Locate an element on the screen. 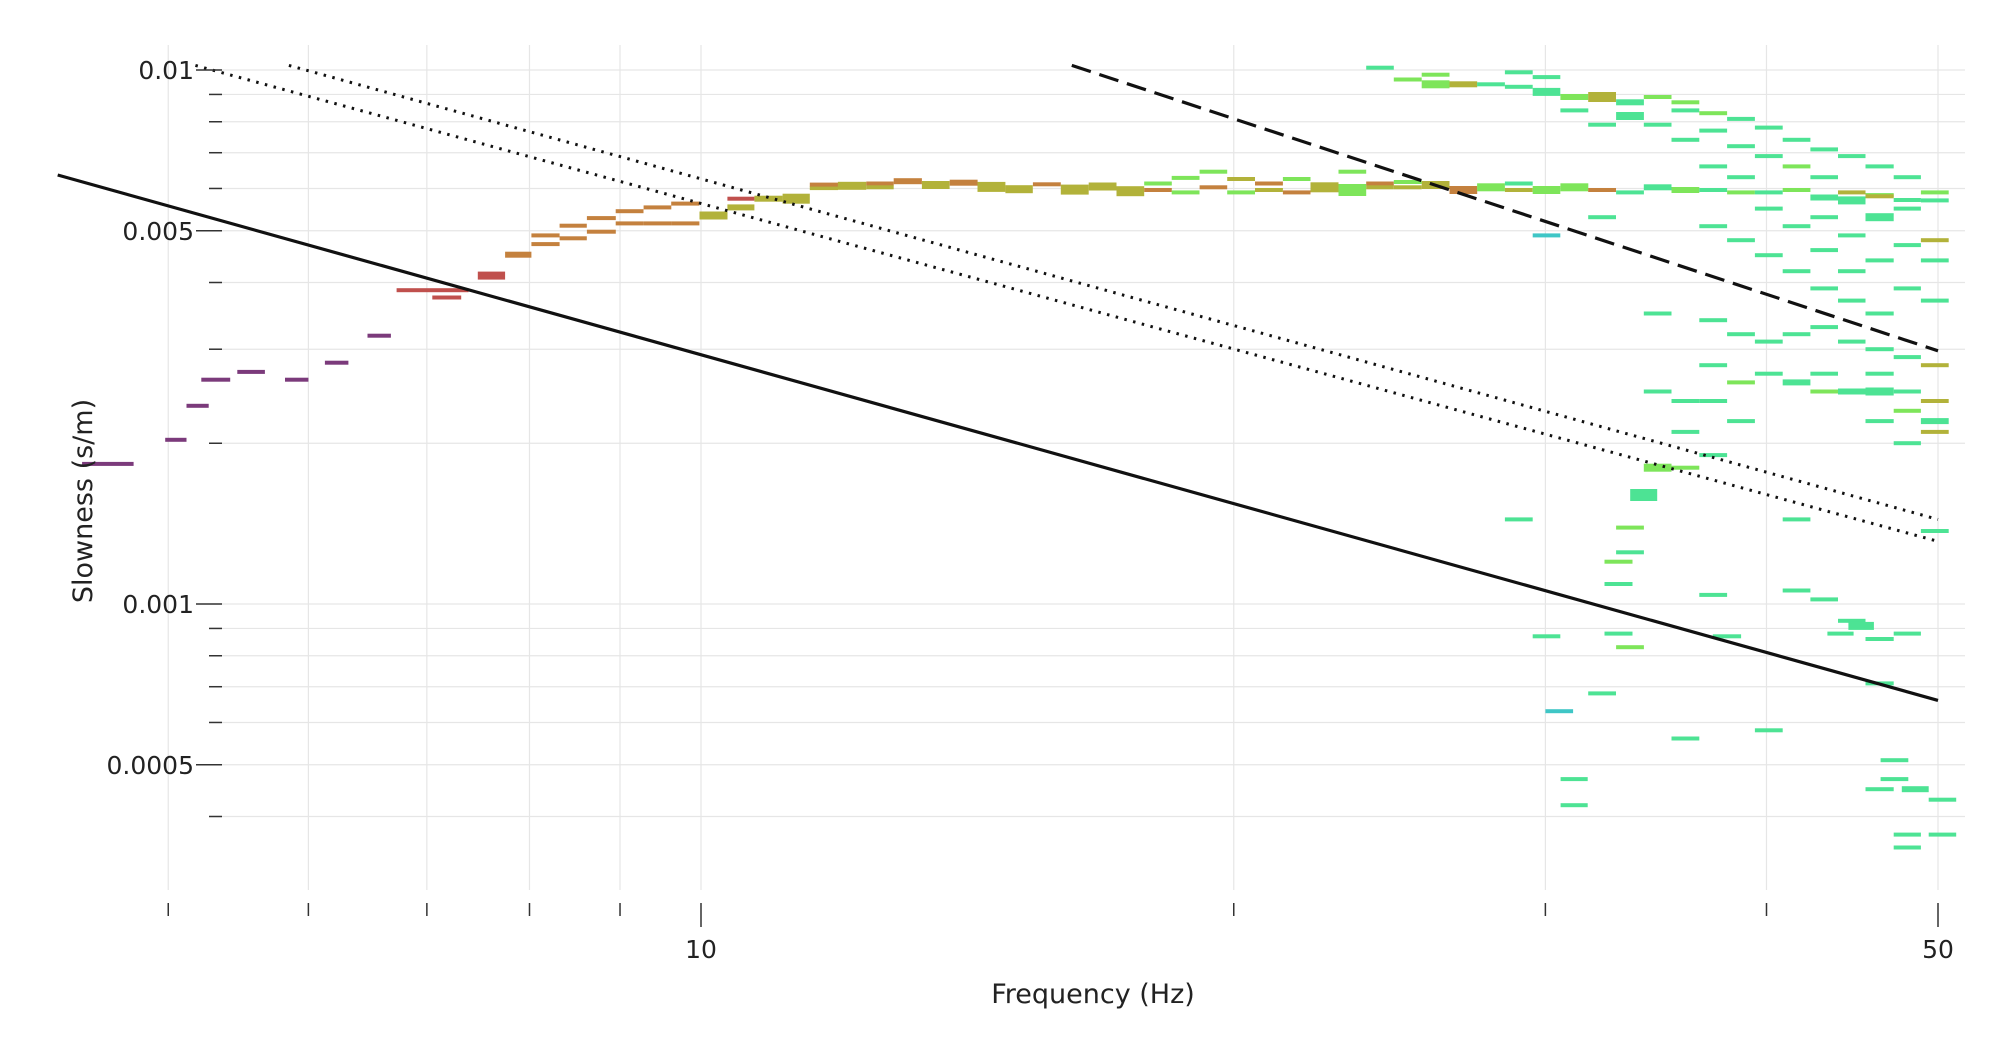 The image size is (2007, 1062). x-tick-label: 50 is located at coordinates (1938, 949).